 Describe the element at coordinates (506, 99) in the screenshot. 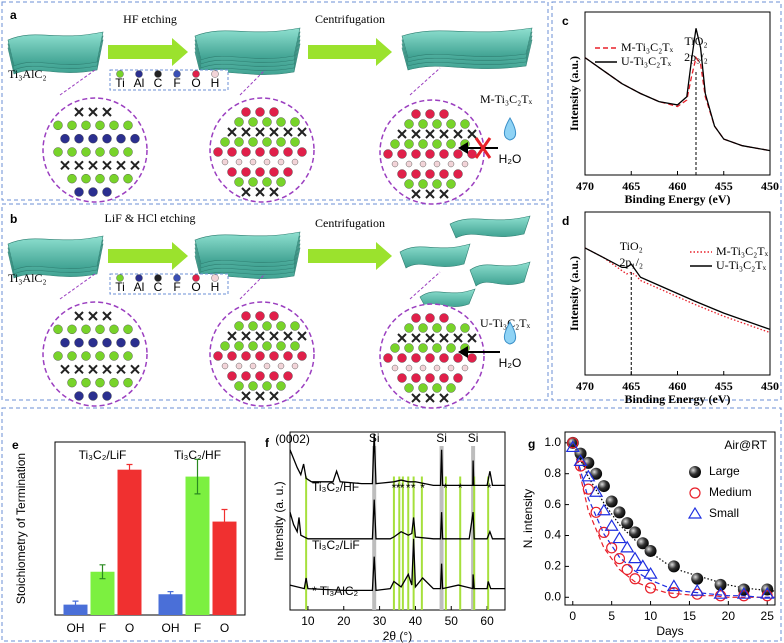

I see `material-label: M-Ti₃C₂Tₓ` at that location.